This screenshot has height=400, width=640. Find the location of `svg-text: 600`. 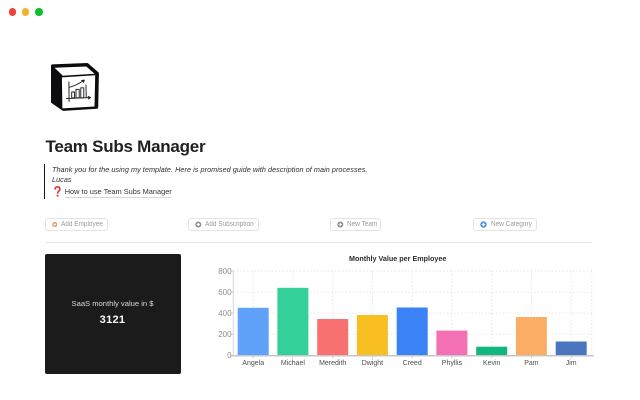

svg-text: 600 is located at coordinates (225, 292).